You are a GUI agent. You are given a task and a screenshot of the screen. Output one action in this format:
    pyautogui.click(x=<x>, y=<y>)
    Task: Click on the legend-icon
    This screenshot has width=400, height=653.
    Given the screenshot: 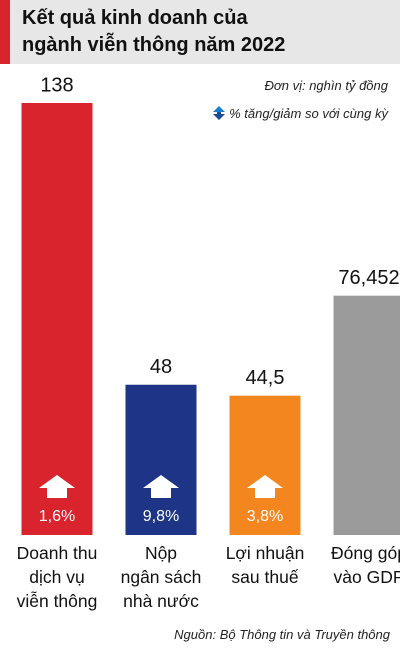 What is the action you would take?
    pyautogui.click(x=219, y=113)
    